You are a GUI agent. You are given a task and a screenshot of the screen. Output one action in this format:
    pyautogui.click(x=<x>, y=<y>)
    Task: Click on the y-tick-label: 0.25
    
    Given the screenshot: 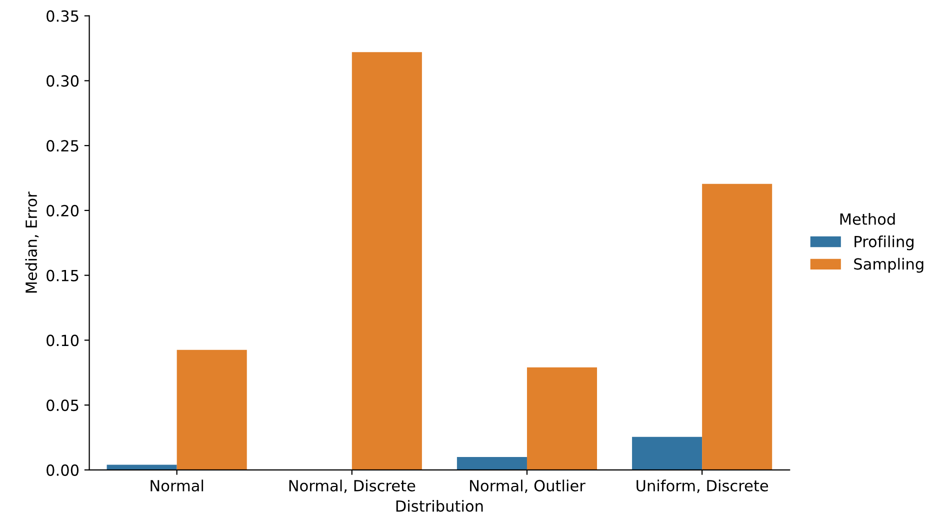 What is the action you would take?
    pyautogui.click(x=62, y=146)
    